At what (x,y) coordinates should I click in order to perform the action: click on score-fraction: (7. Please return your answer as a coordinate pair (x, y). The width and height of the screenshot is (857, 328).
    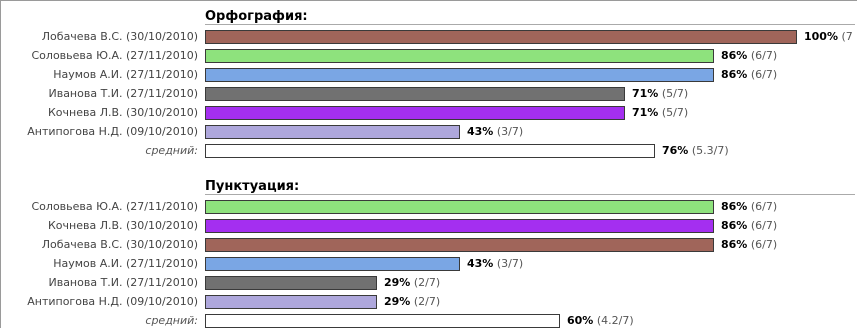
    Looking at the image, I should click on (847, 36).